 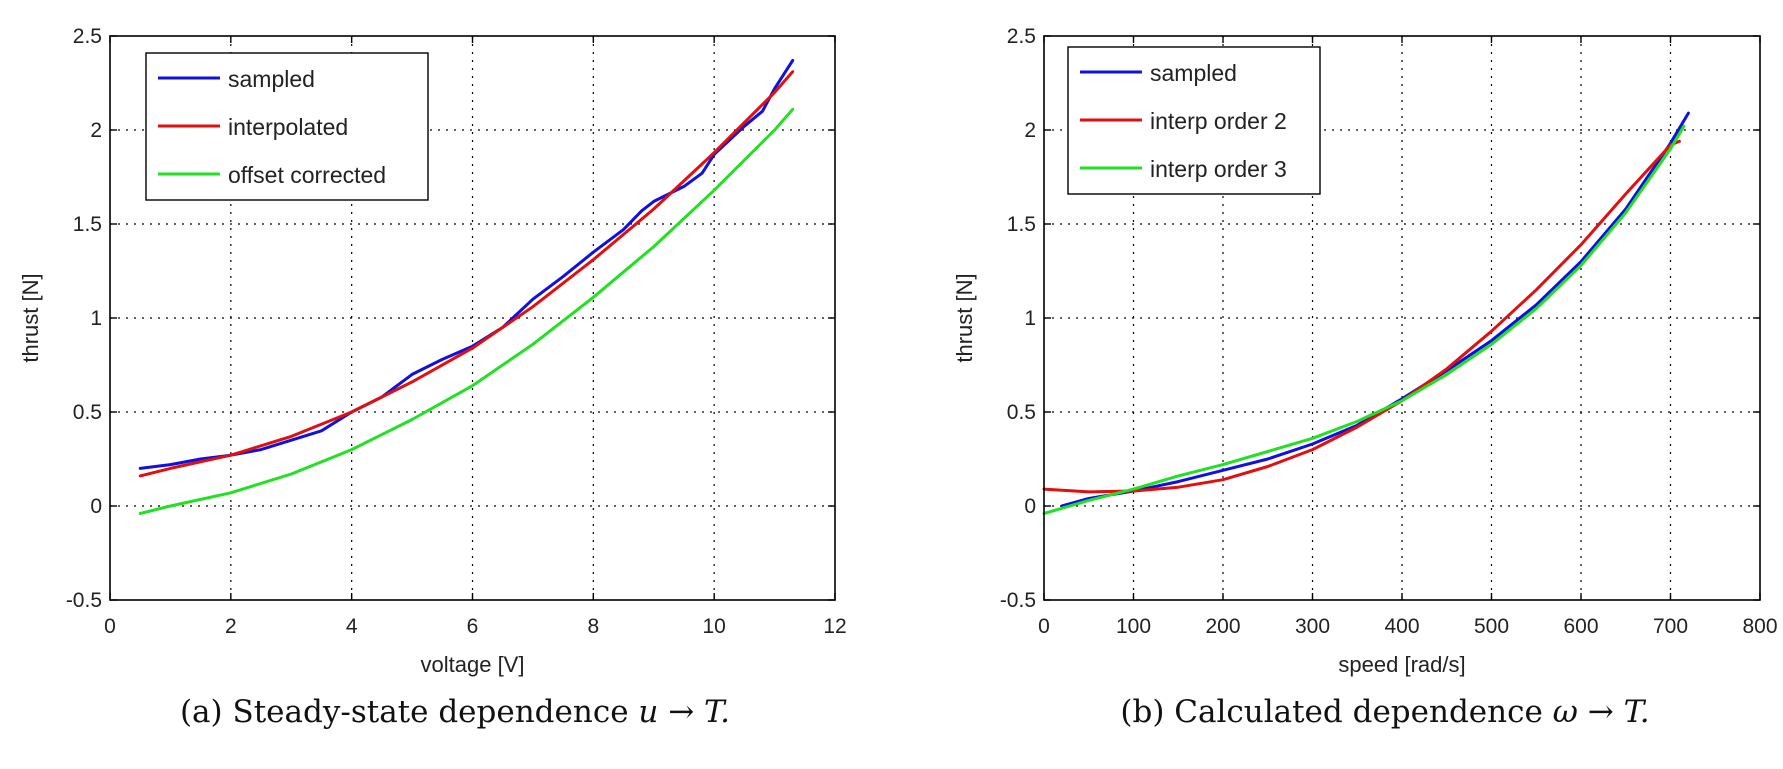 What do you see at coordinates (1670, 626) in the screenshot?
I see `x-tick-label: 700` at bounding box center [1670, 626].